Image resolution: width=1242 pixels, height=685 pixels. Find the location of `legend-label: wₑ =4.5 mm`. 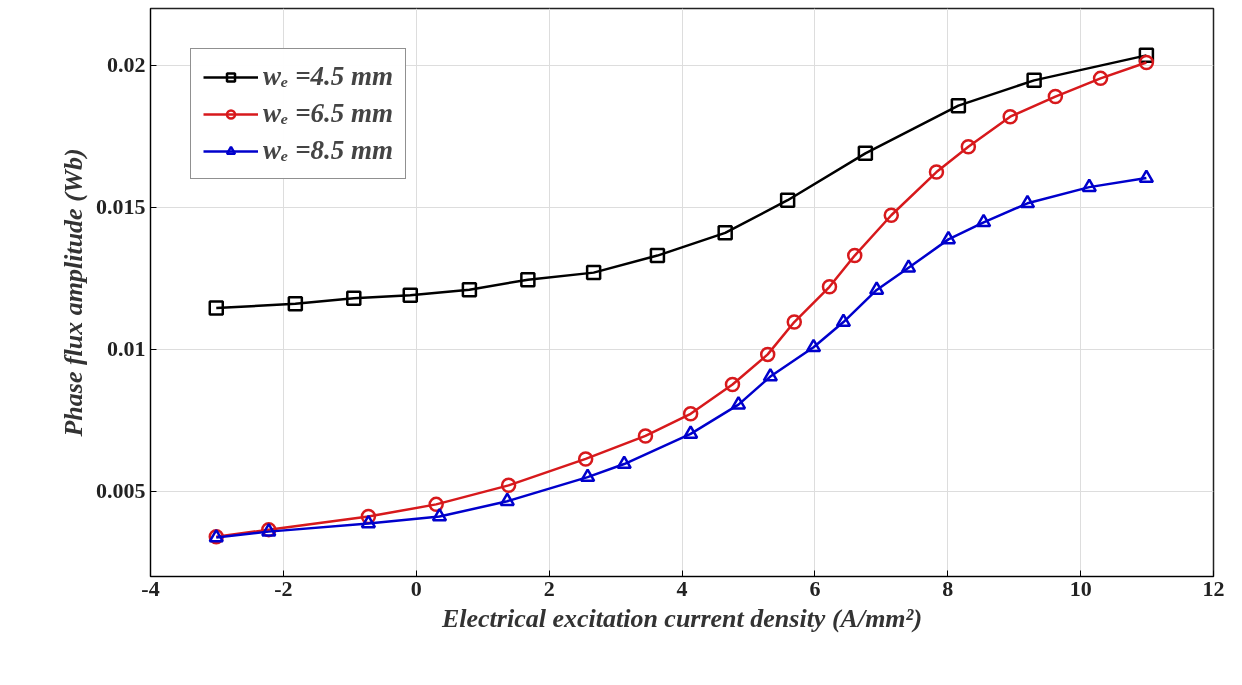

legend-label: wₑ =4.5 mm is located at coordinates (328, 76).